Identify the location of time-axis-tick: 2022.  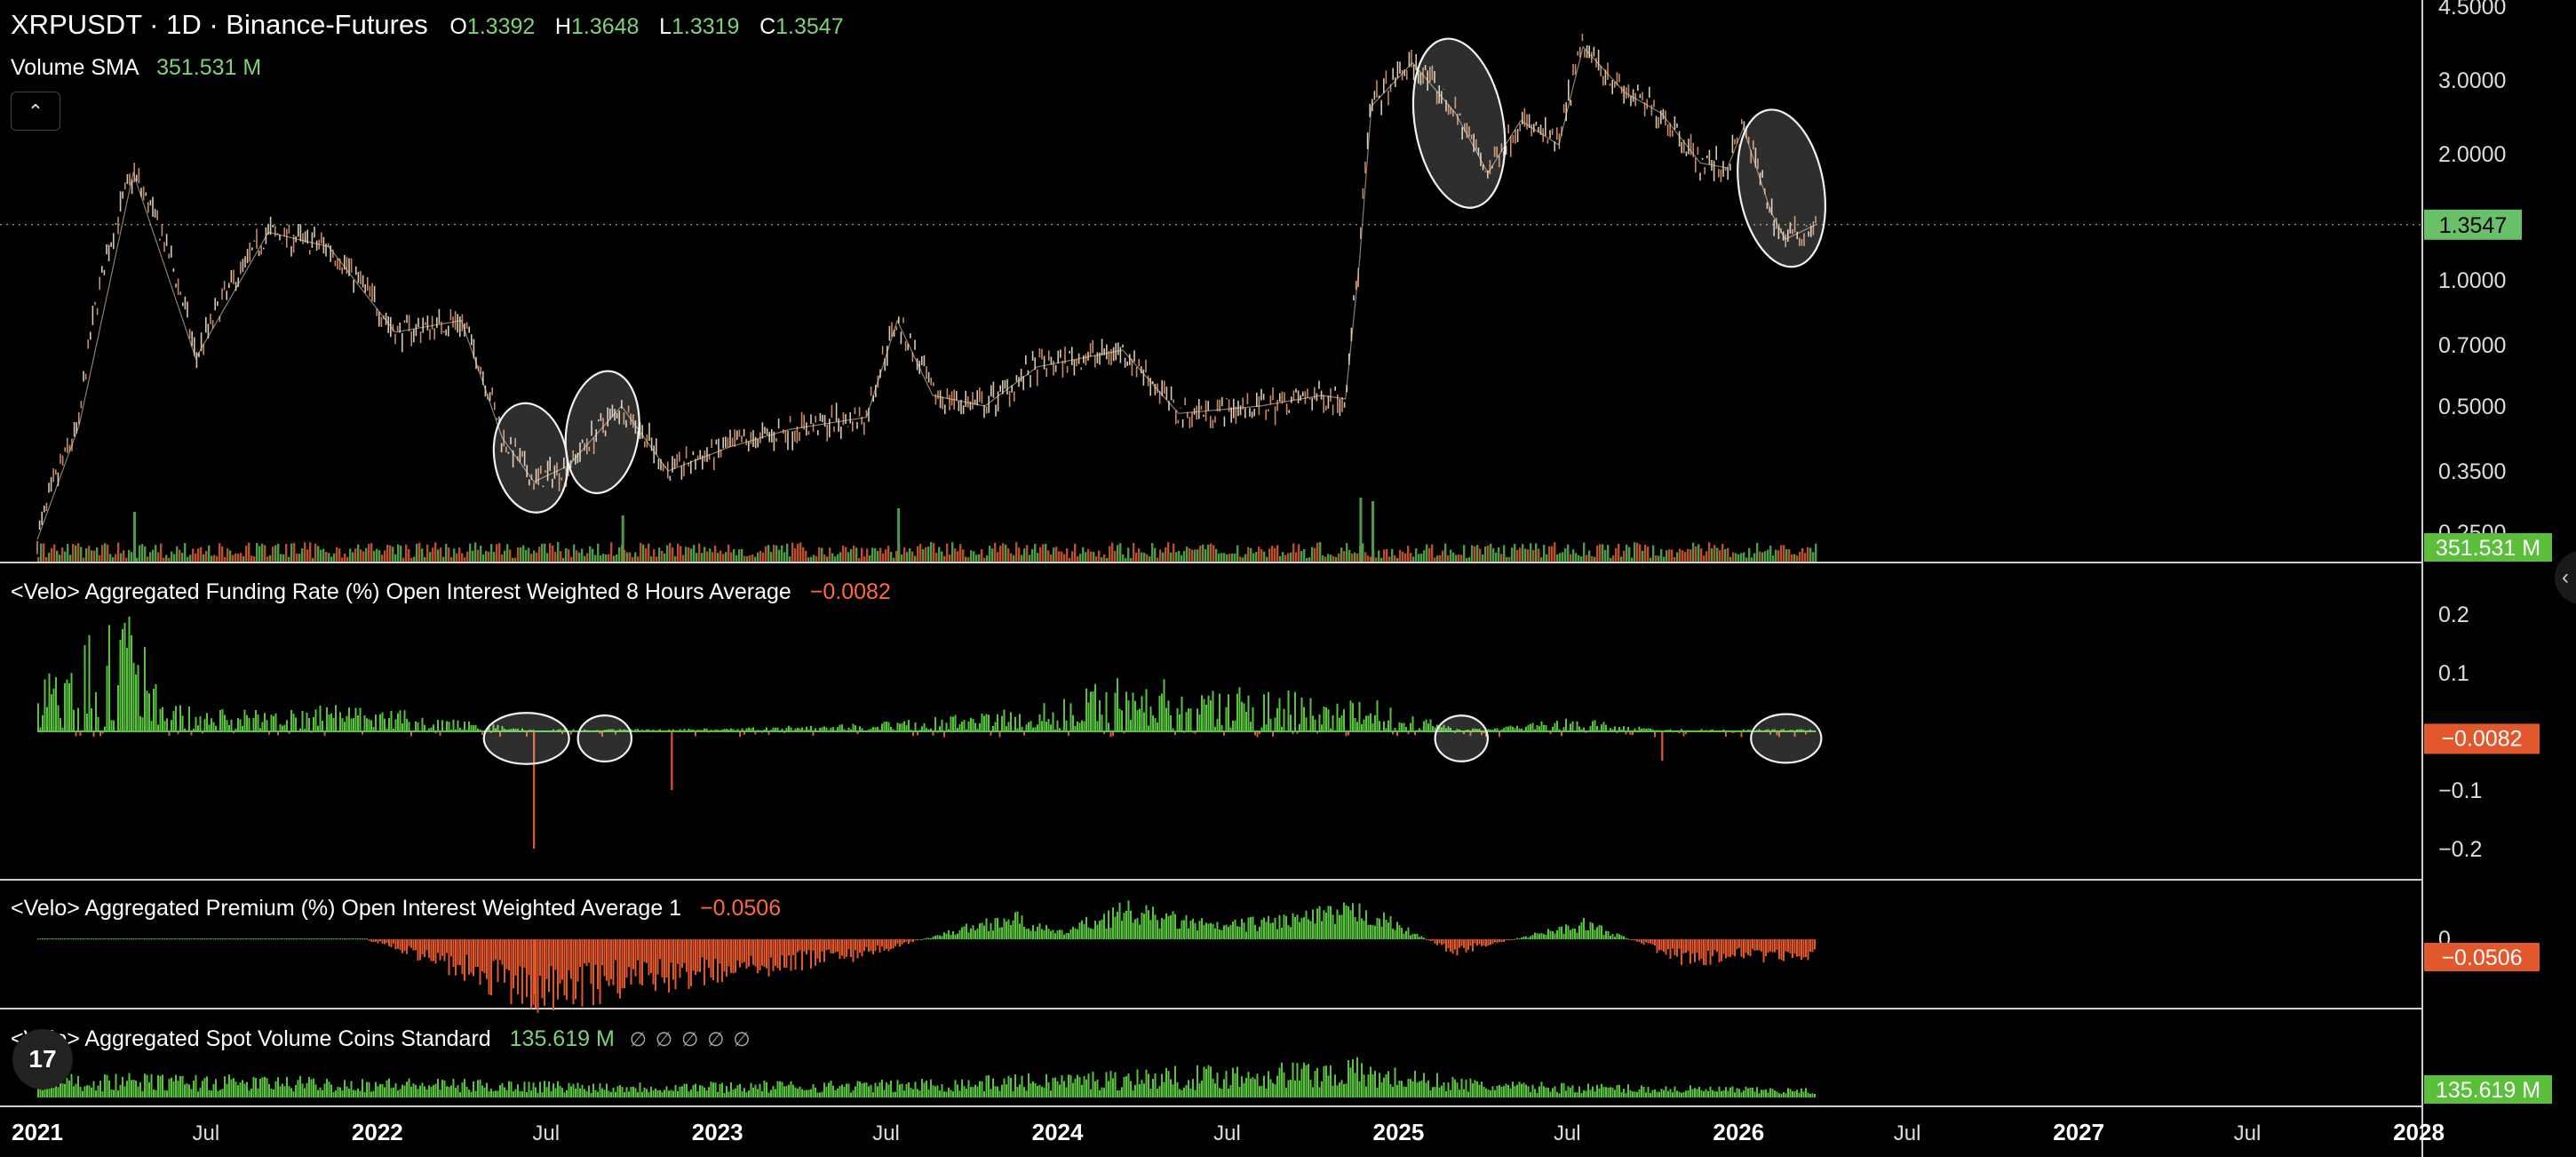
(377, 1132).